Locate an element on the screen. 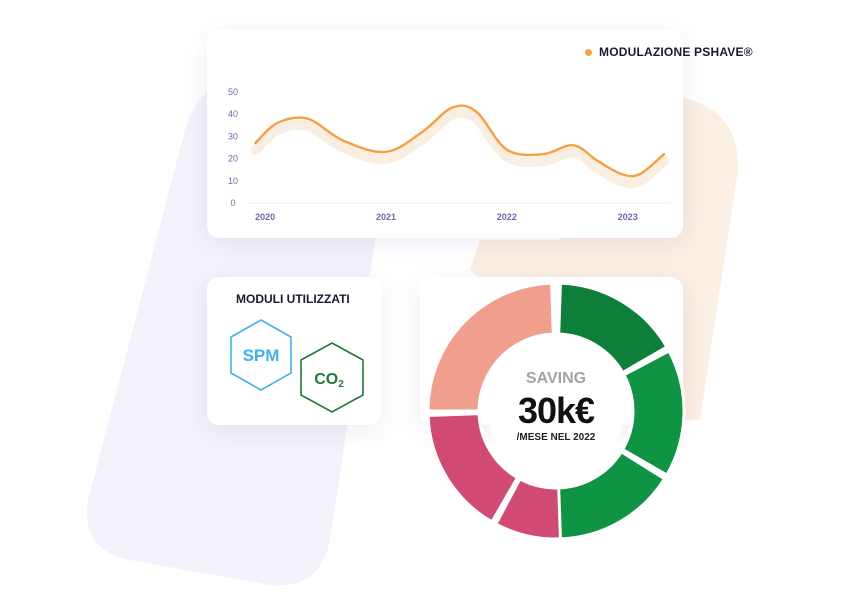 The width and height of the screenshot is (859, 612). donut-segment-top-right is located at coordinates (613, 328).